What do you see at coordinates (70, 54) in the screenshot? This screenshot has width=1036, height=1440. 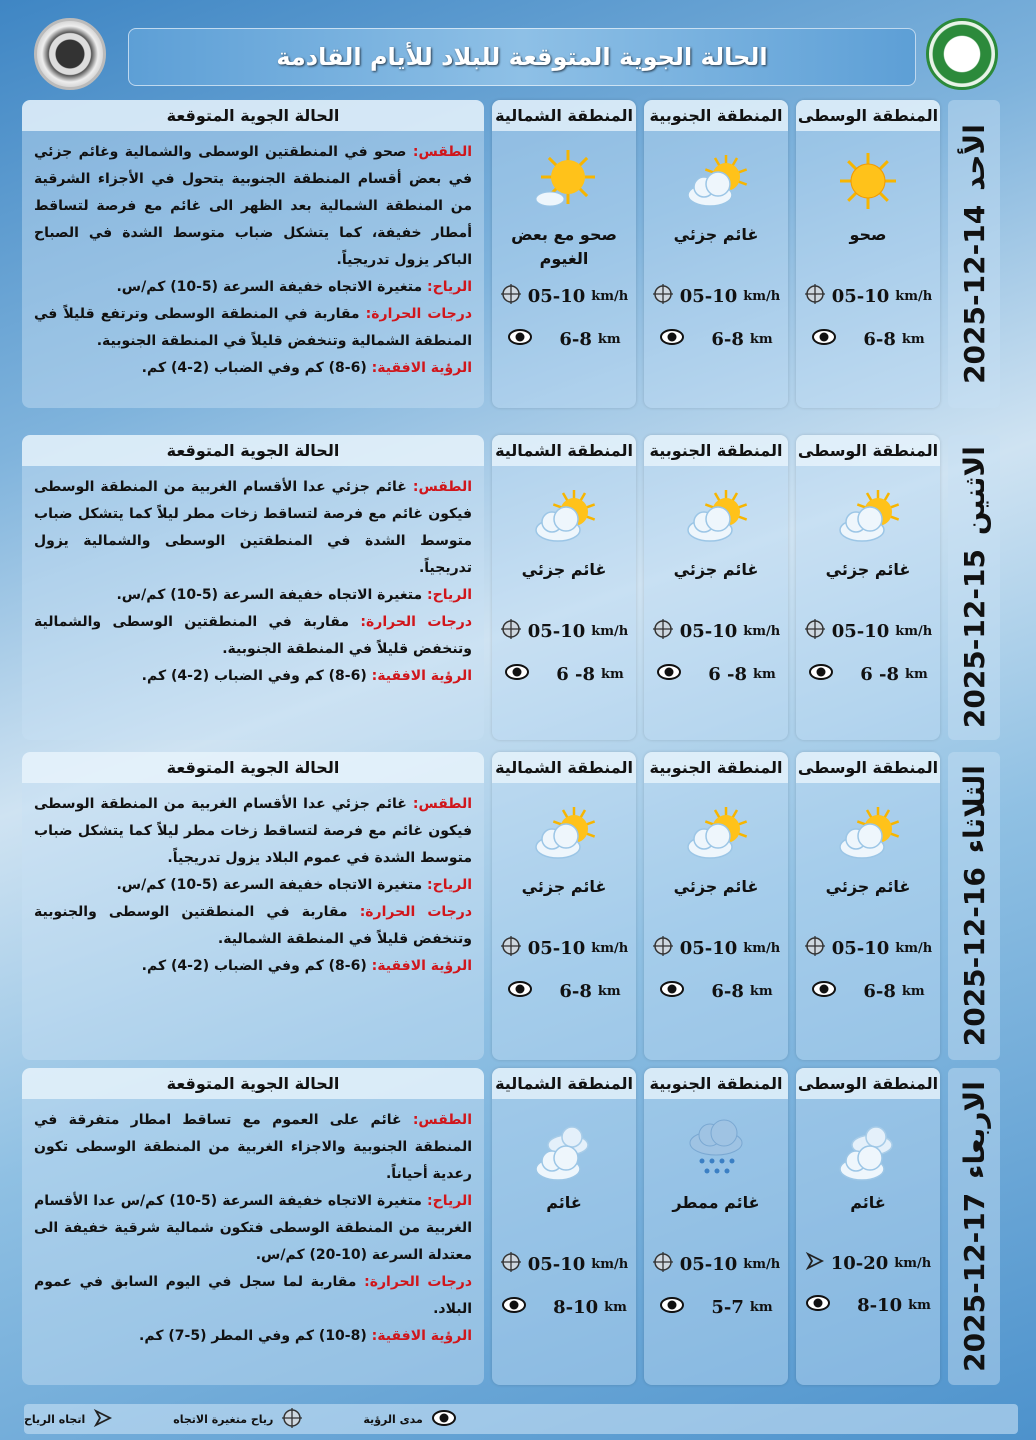 I see `forecasting-dept-logo` at bounding box center [70, 54].